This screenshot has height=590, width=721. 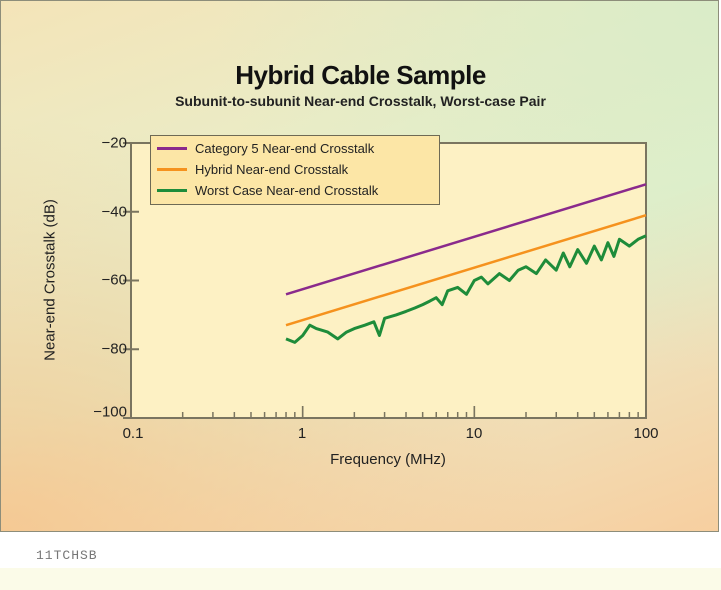 I want to click on legend-swatch-green, so click(x=172, y=190).